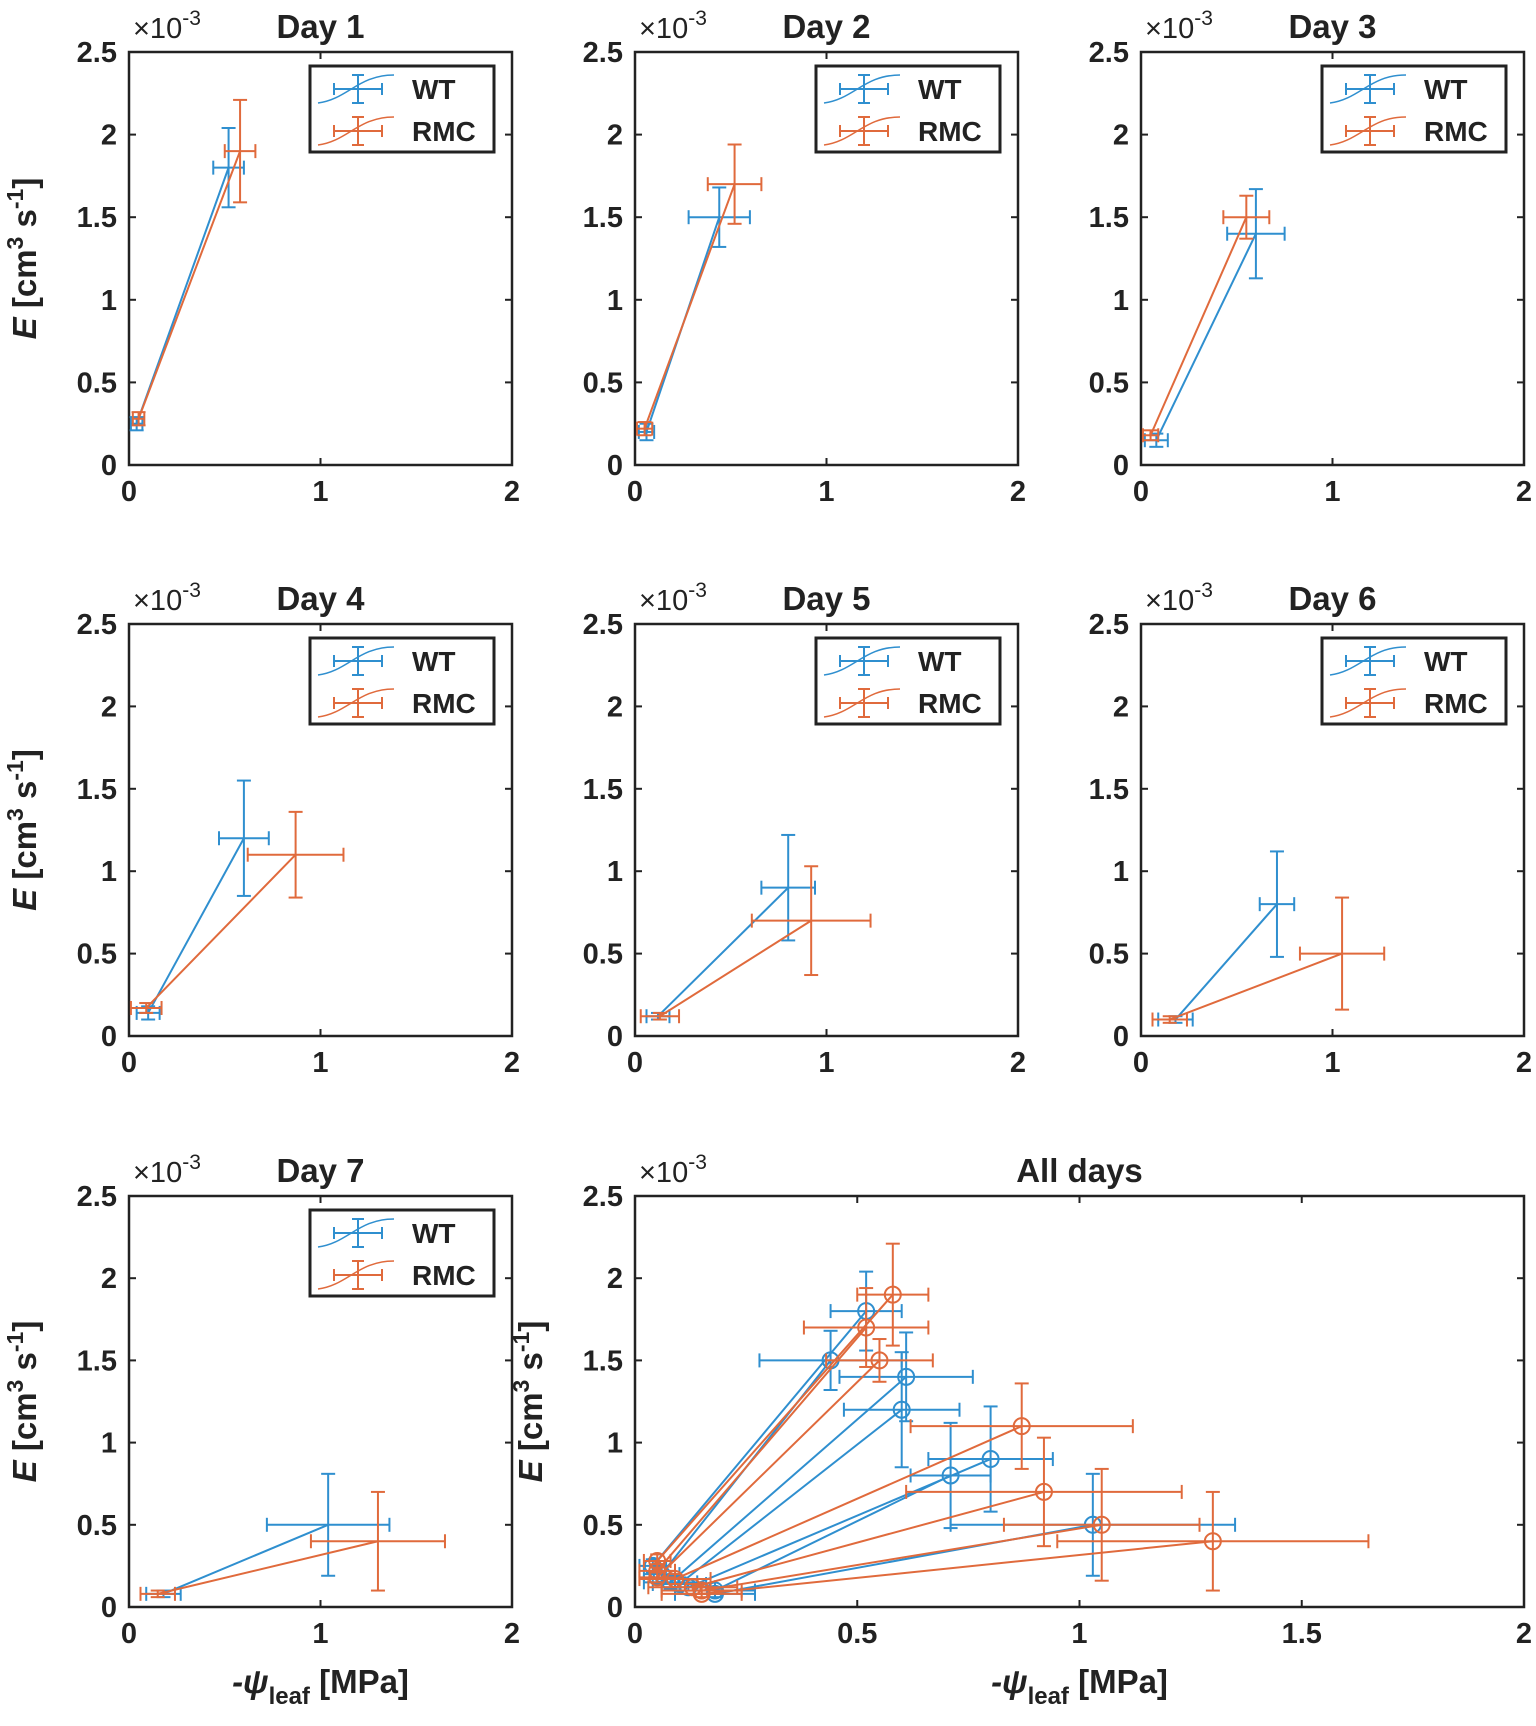  Describe the element at coordinates (1079, 1401) in the screenshot. I see `axes-frame` at that location.